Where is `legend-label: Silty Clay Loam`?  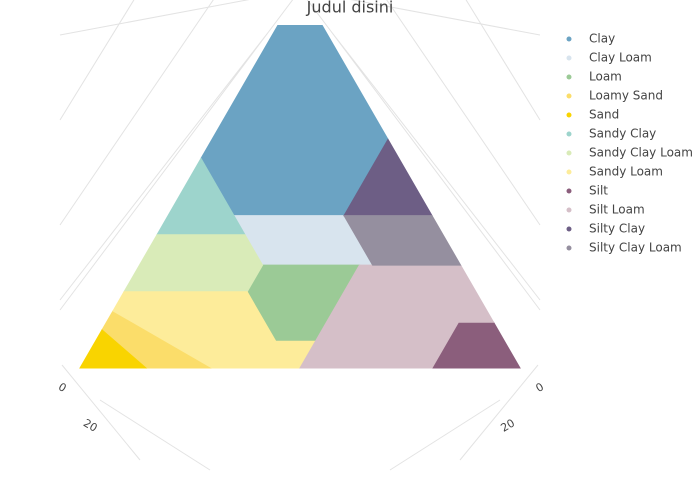
legend-label: Silty Clay Loam is located at coordinates (635, 248).